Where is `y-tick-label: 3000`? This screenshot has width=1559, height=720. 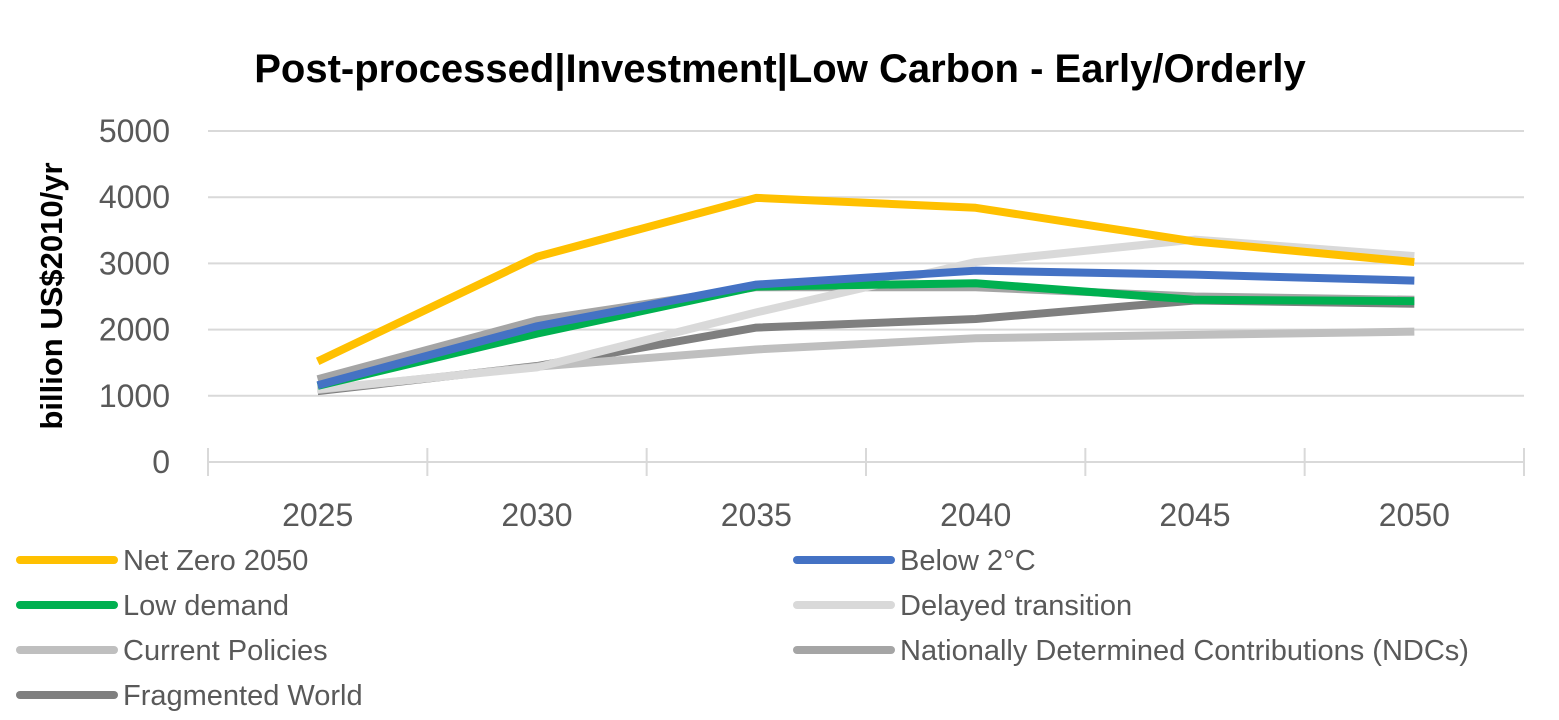
y-tick-label: 3000 is located at coordinates (134, 263).